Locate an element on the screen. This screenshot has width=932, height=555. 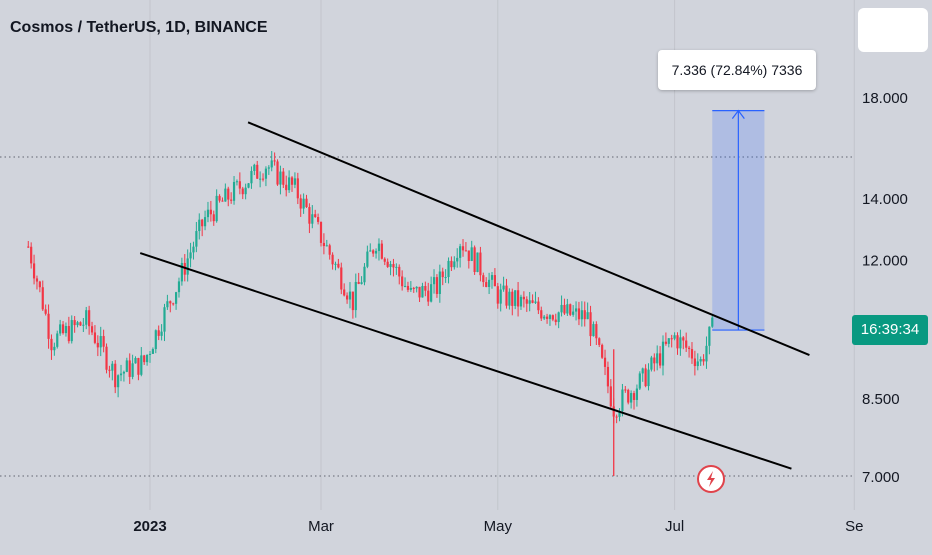
measure-label: 7.336 (72.84%) 7336 is located at coordinates (737, 70).